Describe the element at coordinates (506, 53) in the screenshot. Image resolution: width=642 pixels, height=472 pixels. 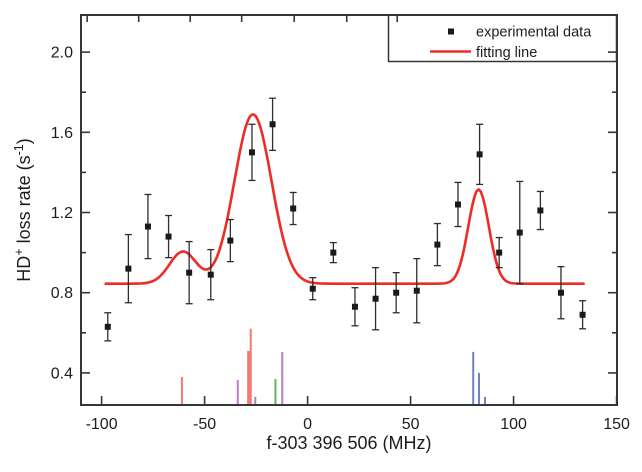
I see `legend-label-1: fitting line` at that location.